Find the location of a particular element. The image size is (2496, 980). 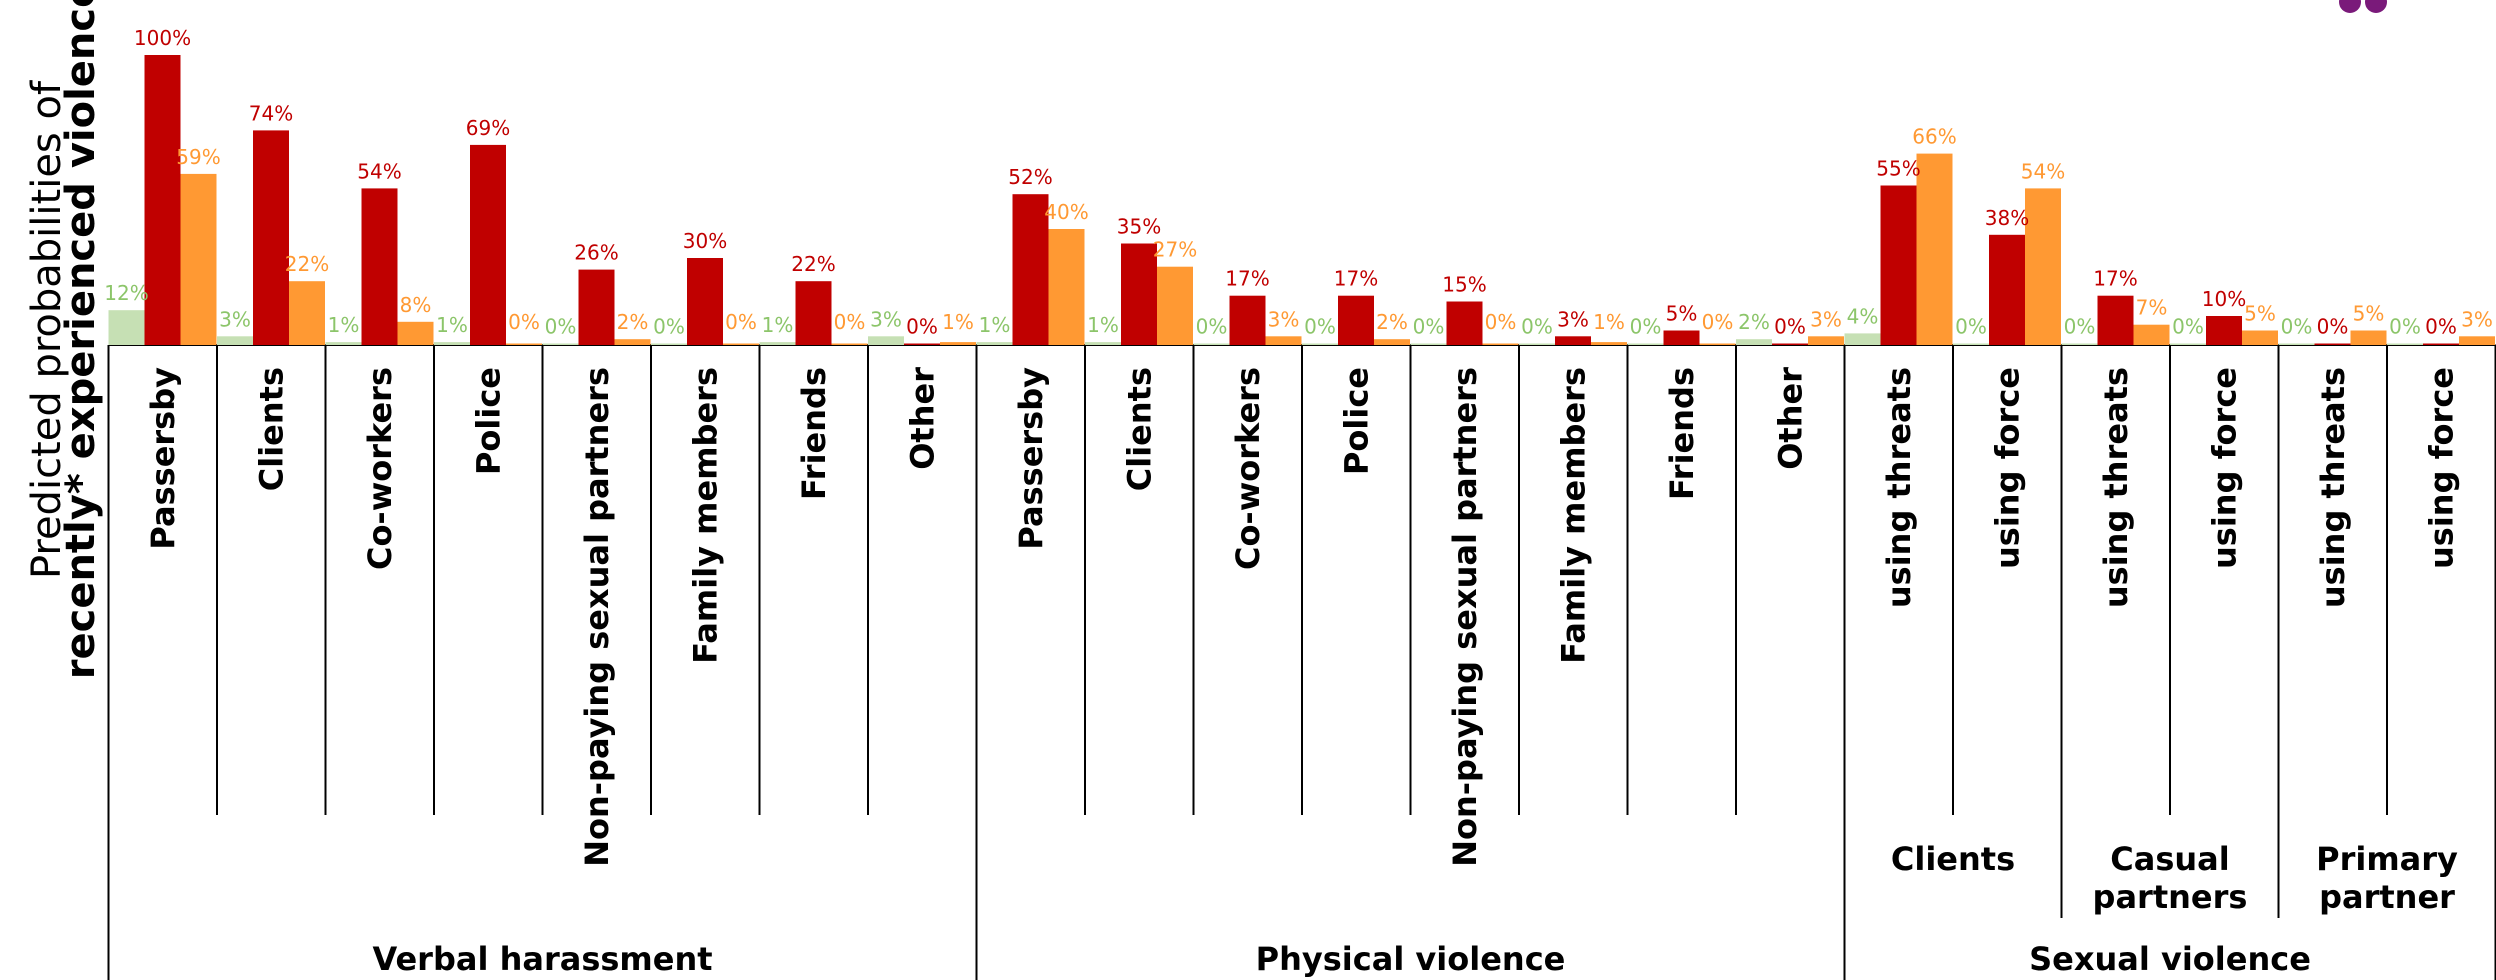

value-label-s2-12: 0% is located at coordinates (1501, 322).